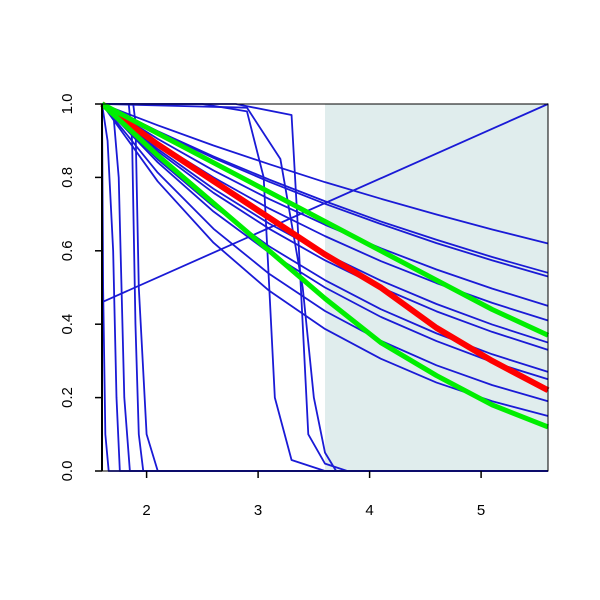 This screenshot has width=600, height=600. Describe the element at coordinates (67, 177) in the screenshot. I see `y-tick-label: 0.8` at that location.